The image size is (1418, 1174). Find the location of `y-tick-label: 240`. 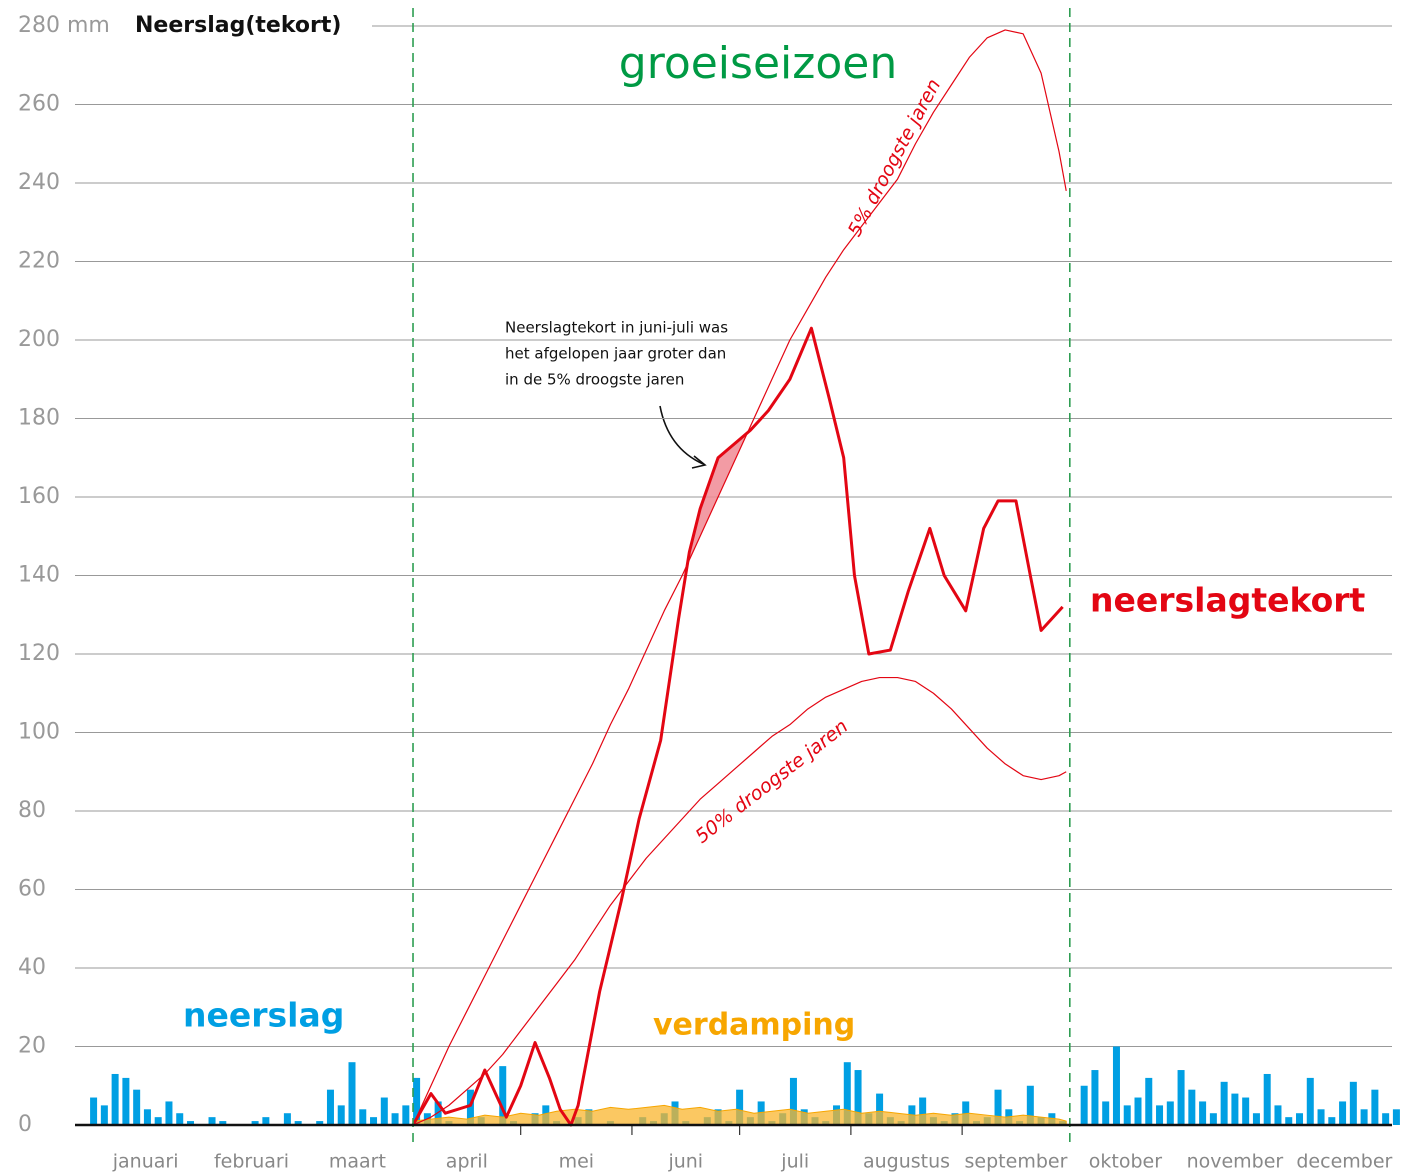

y-tick-label: 240 is located at coordinates (39, 182).